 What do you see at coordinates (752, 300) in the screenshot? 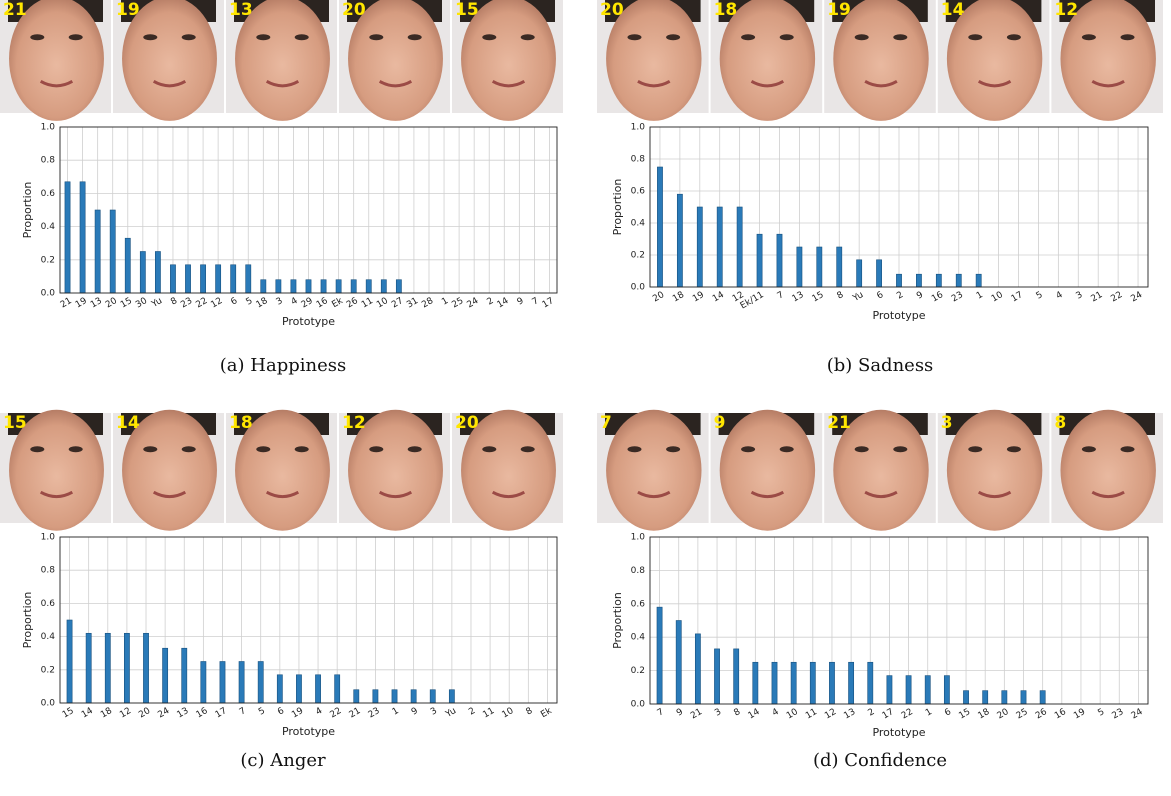
I see `x-tick-label: Ek/11` at bounding box center [752, 300].